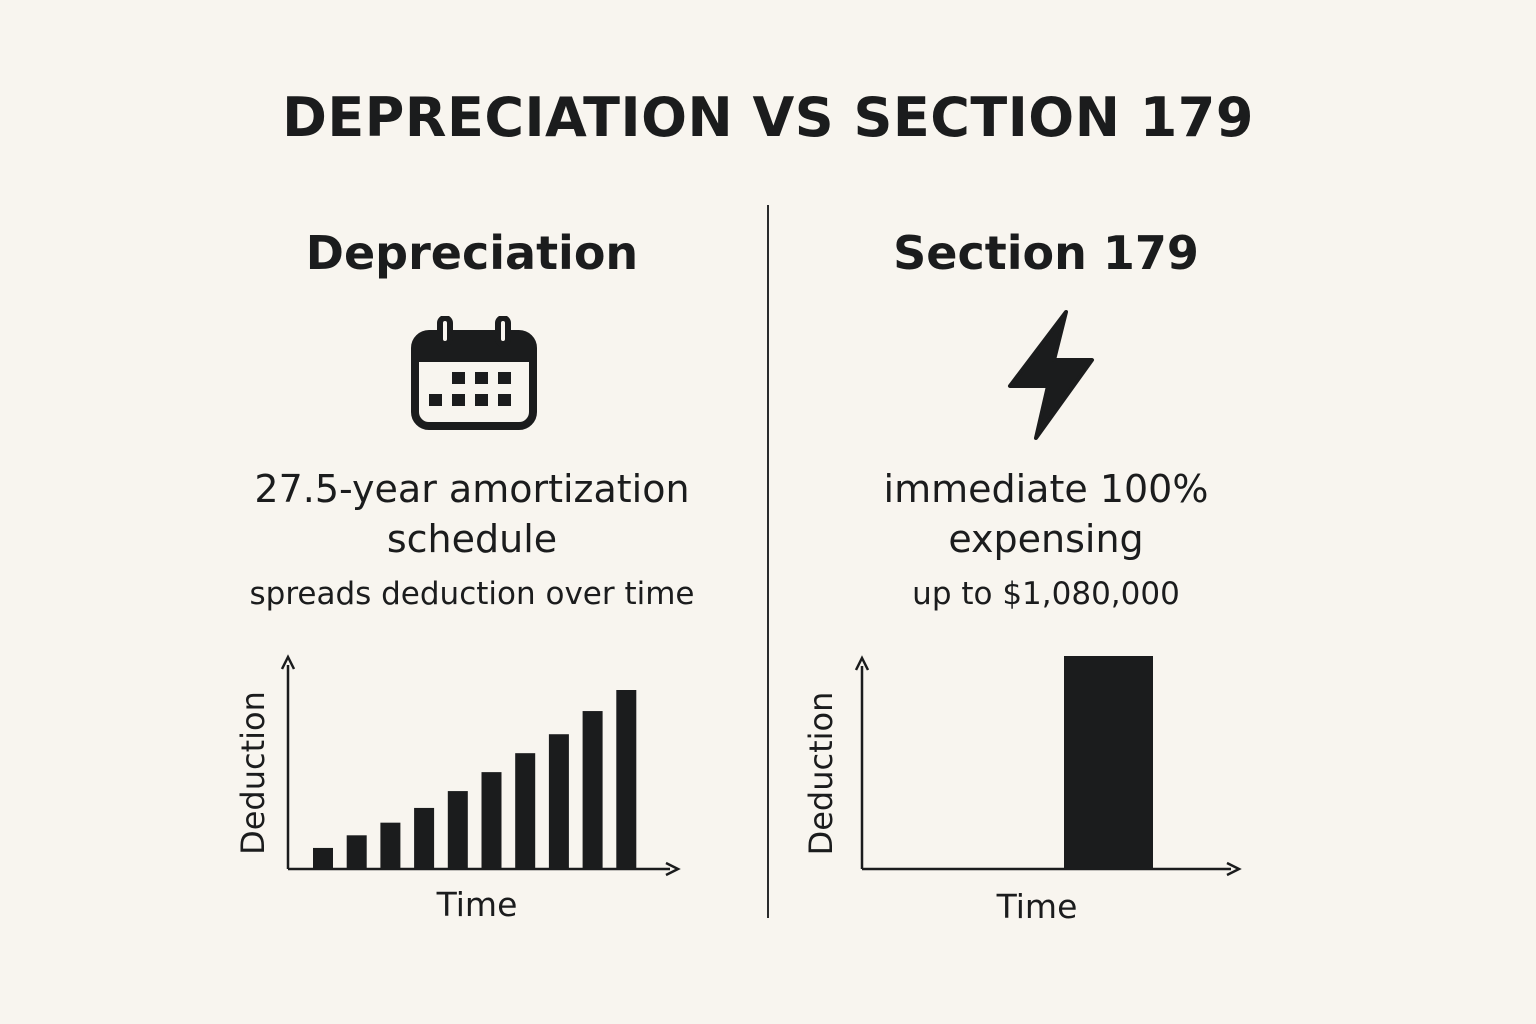 This screenshot has width=1536, height=1024. Describe the element at coordinates (288, 662) in the screenshot. I see `depreciation-y-arrow` at that location.